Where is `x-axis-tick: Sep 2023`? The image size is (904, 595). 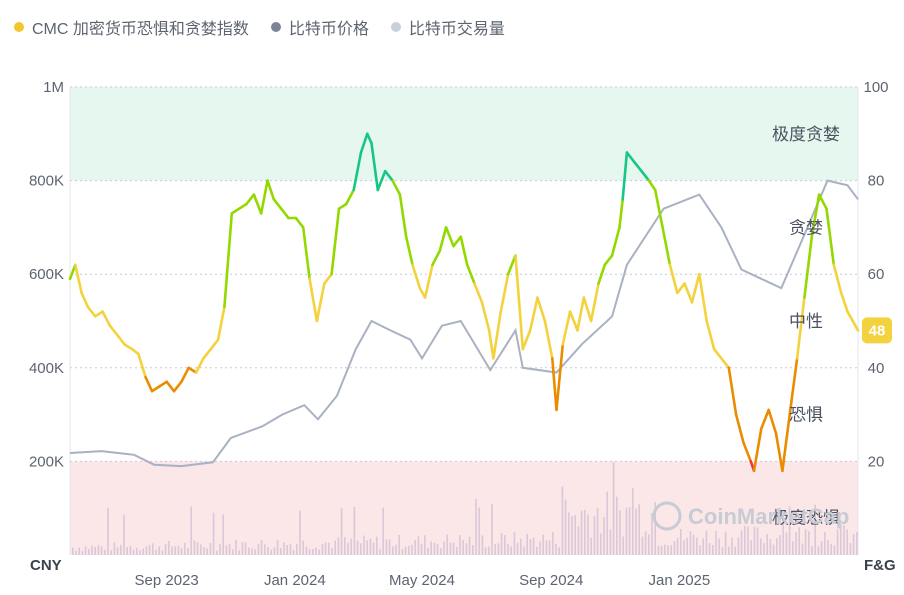
x-axis-tick: Sep 2023 is located at coordinates (167, 580).